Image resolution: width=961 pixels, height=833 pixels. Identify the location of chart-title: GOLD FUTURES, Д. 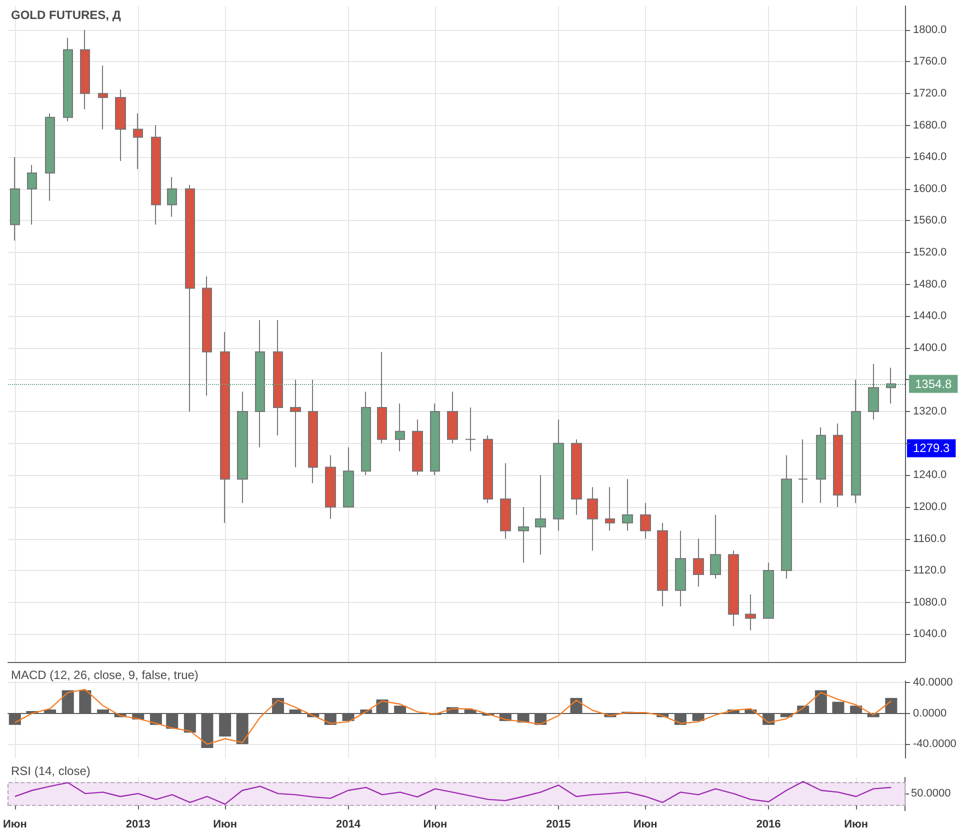
(66, 15).